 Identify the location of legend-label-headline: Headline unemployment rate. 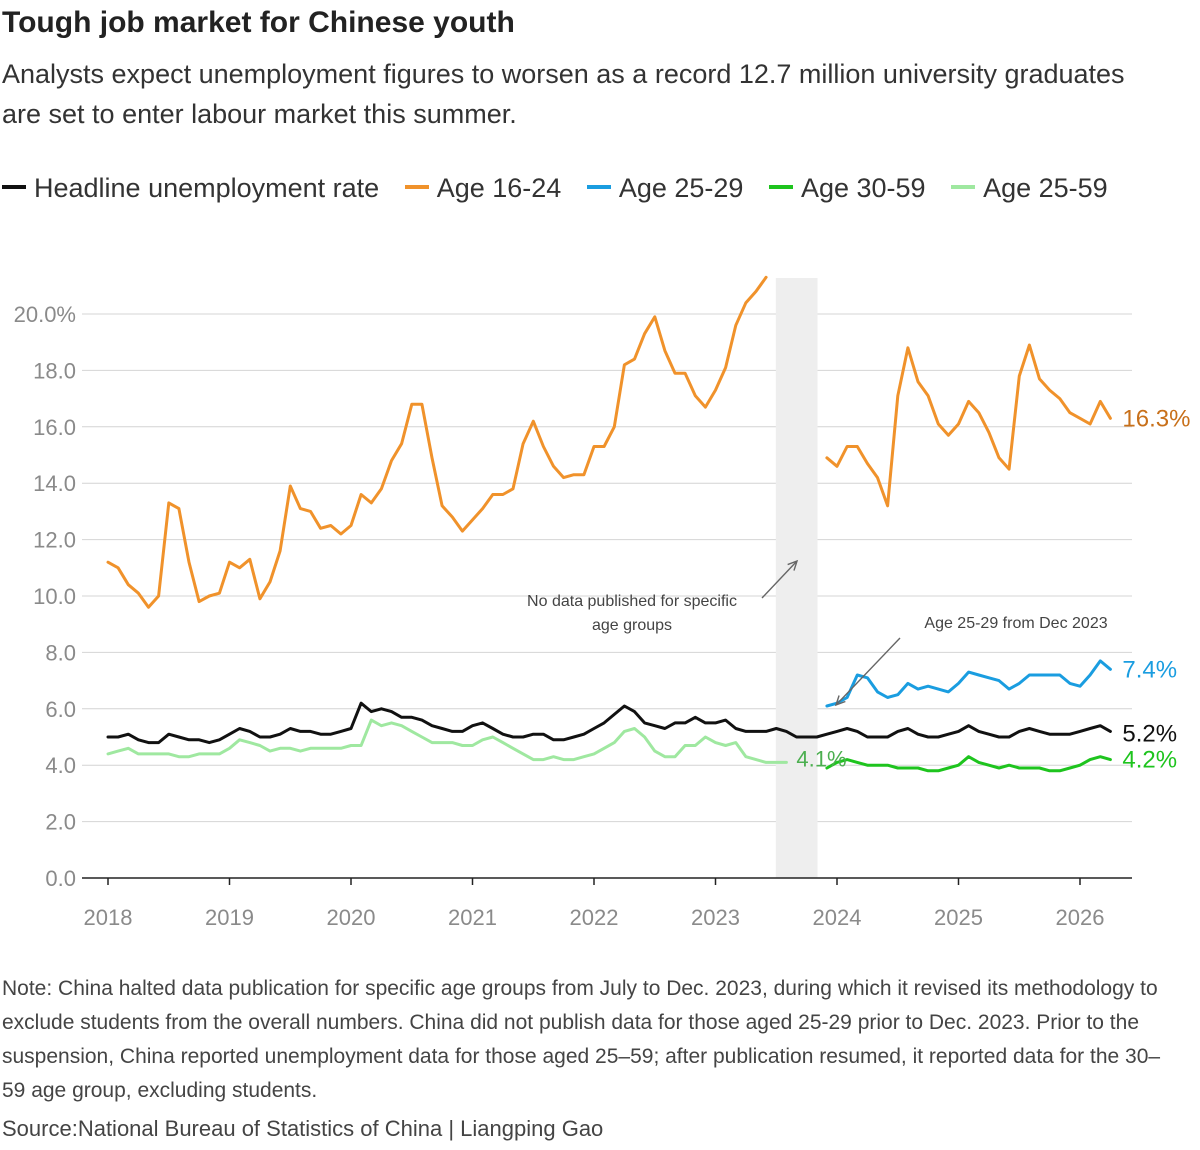
(207, 188).